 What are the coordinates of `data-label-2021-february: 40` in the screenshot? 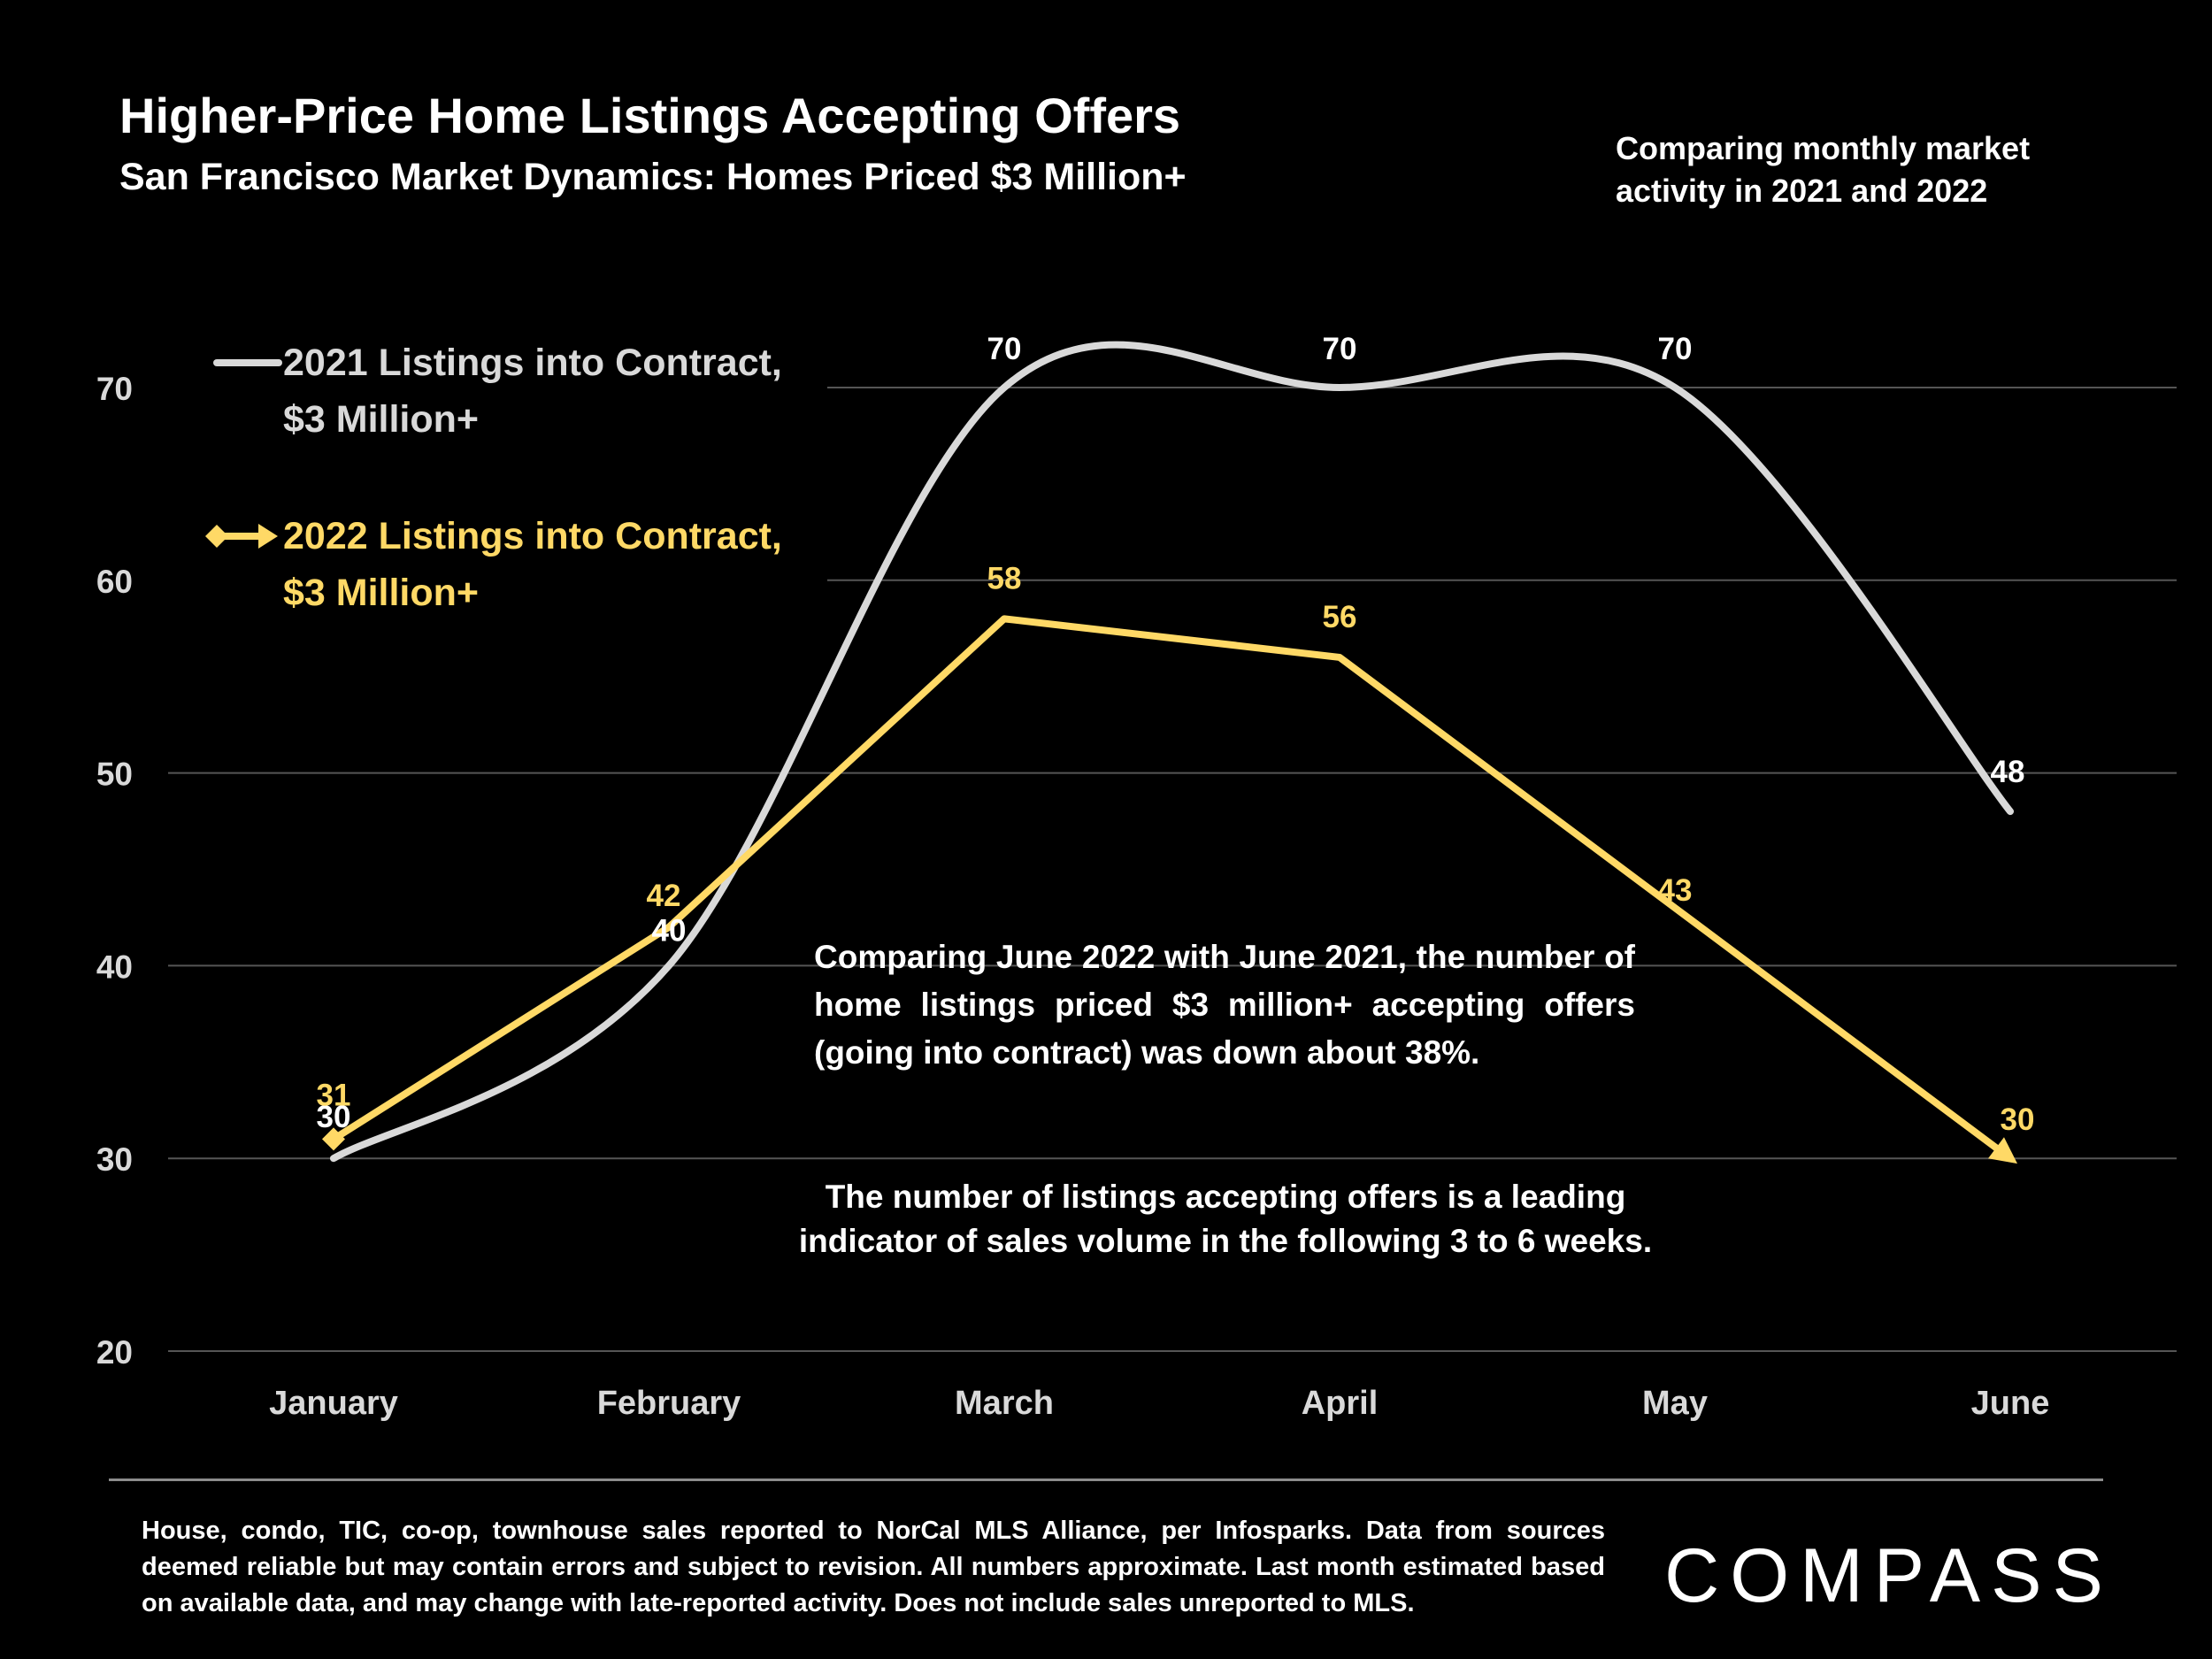 It's located at (669, 931).